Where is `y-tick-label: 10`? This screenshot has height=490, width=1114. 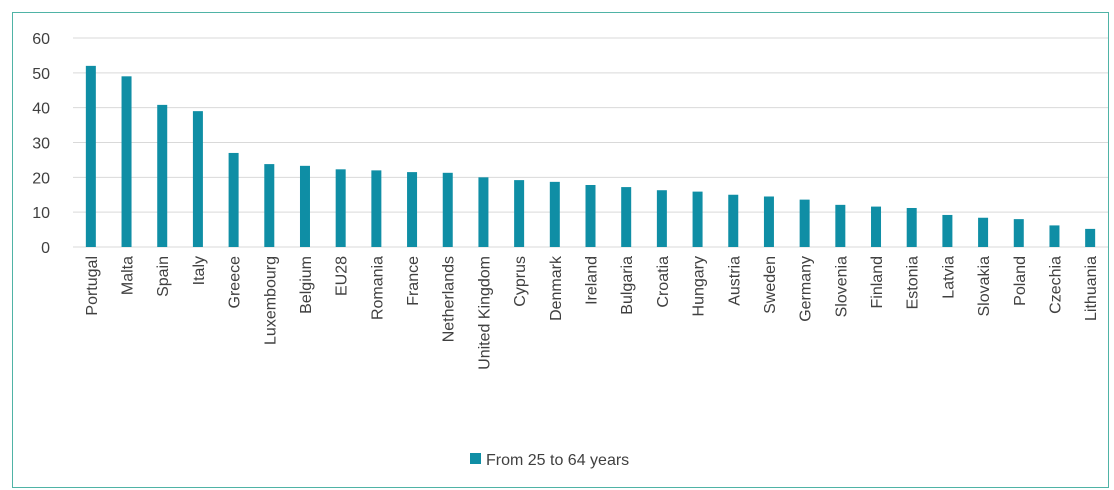 y-tick-label: 10 is located at coordinates (41, 213).